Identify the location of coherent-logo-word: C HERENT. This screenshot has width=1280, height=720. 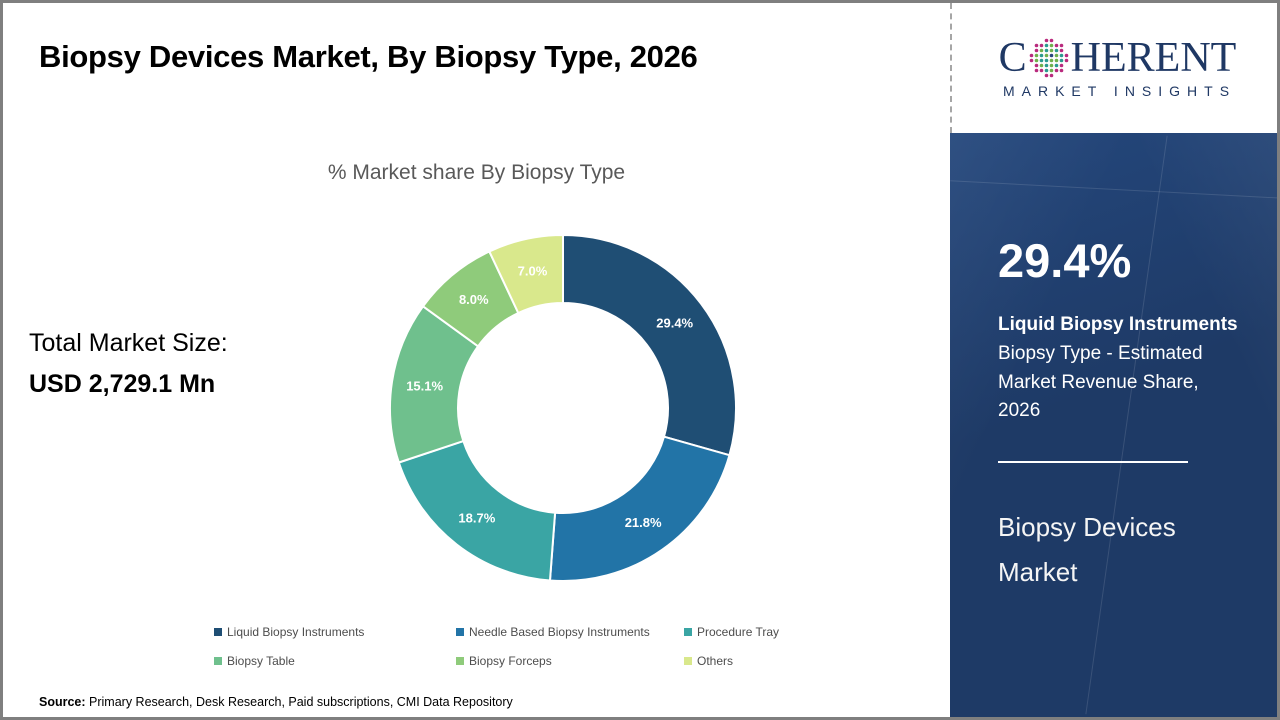
(1118, 58).